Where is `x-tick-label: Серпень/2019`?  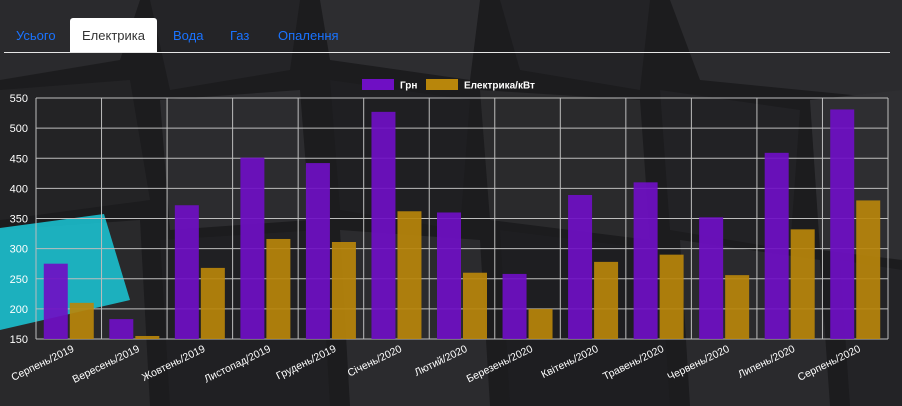 x-tick-label: Серпень/2019 is located at coordinates (42, 363).